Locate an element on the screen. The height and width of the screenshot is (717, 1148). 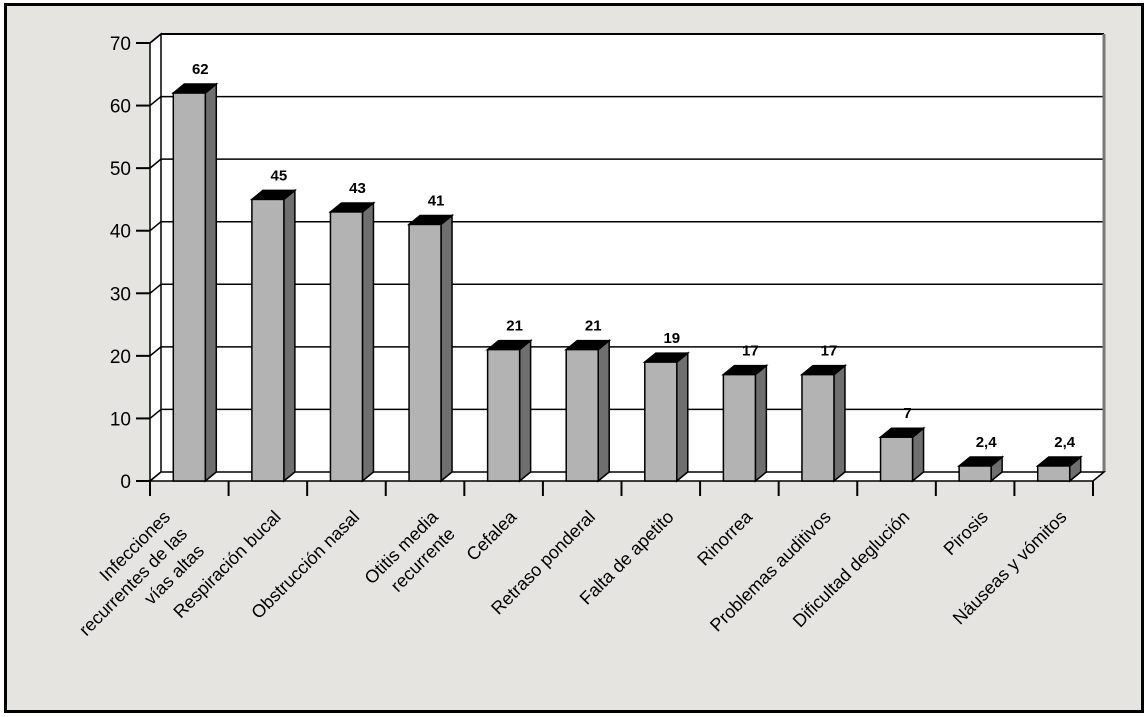
category-label-line: Cefalea is located at coordinates (491, 535).